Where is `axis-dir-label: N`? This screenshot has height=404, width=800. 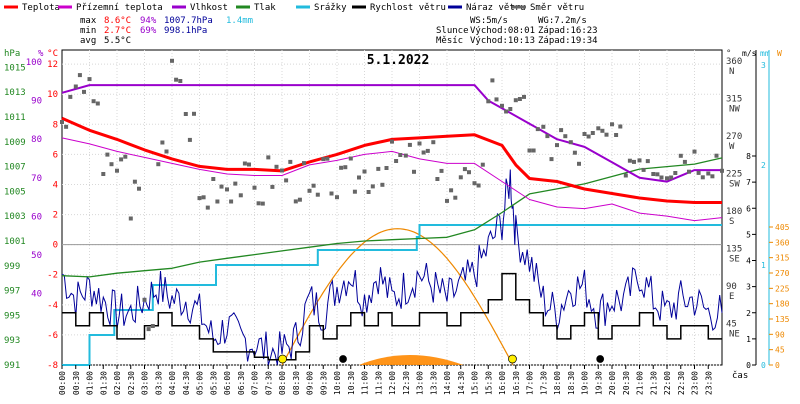
axis-dir-label: N is located at coordinates (731, 72).